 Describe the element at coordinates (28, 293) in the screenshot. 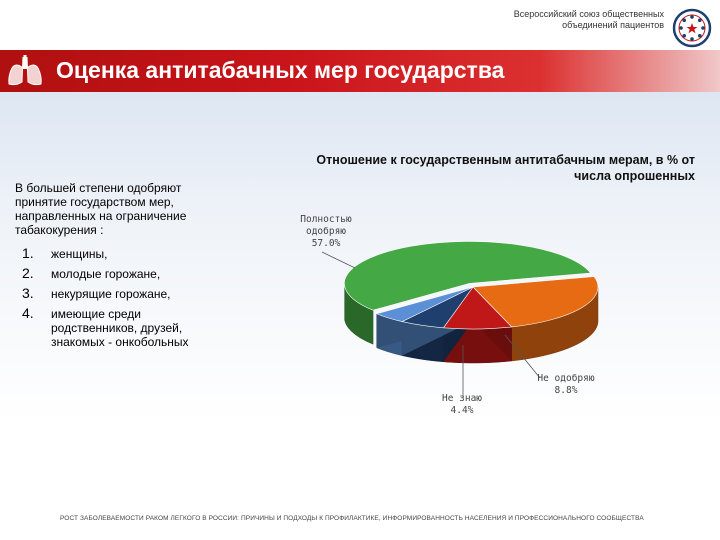

I see `list-number: 3.` at that location.